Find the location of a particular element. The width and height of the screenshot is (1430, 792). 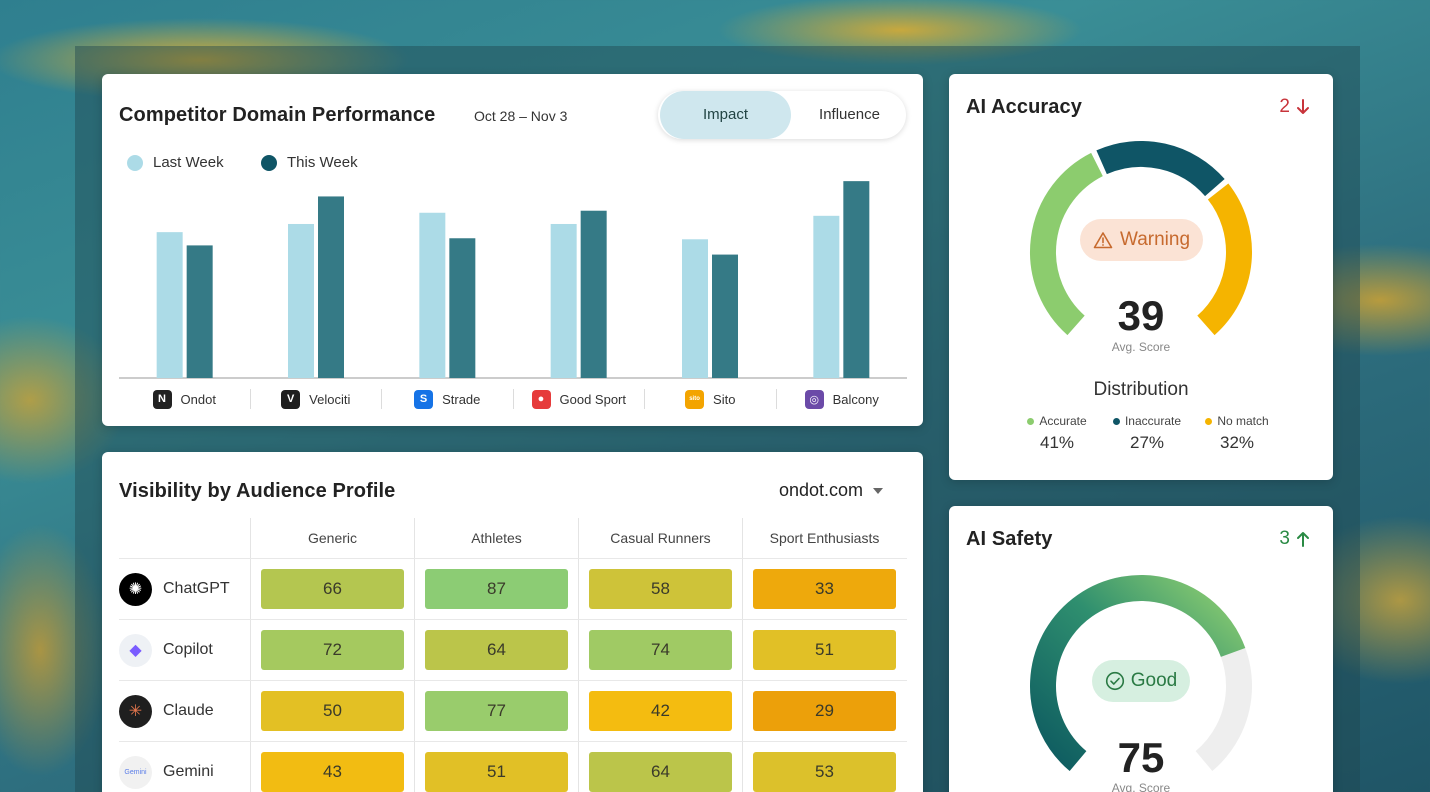

bar-good-sport-this-week is located at coordinates (593, 294).